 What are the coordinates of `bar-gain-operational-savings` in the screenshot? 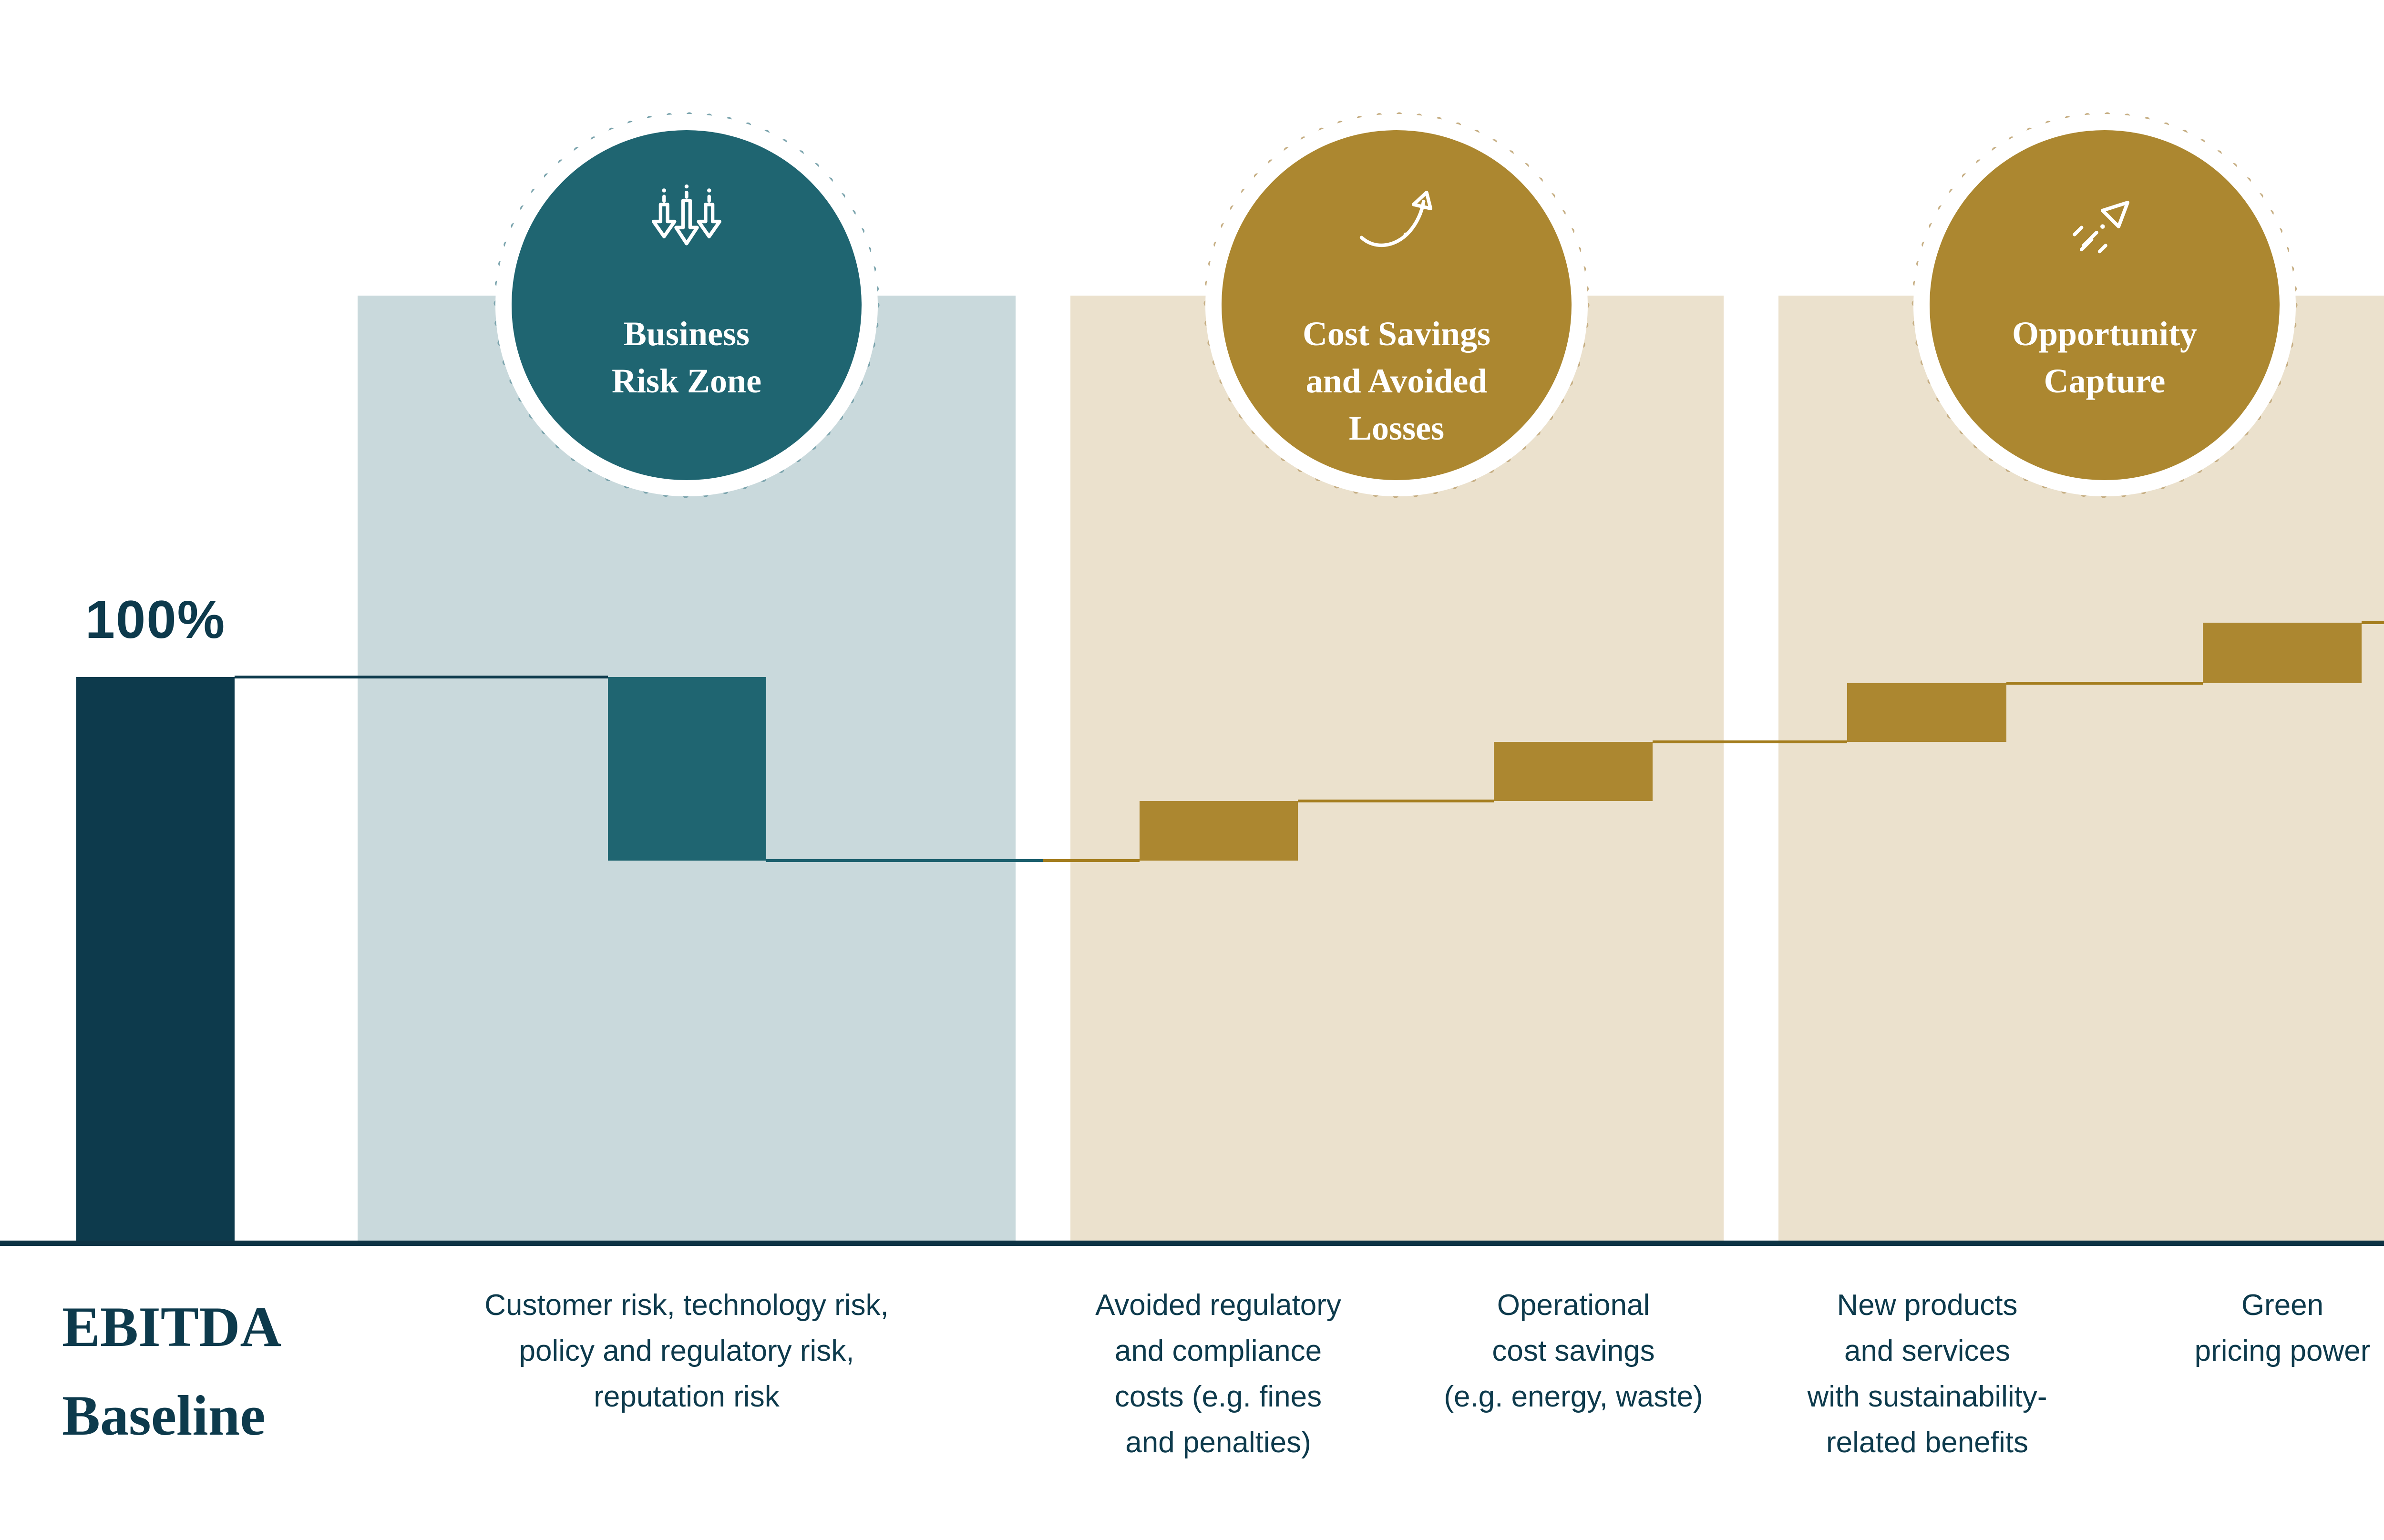 It's located at (1574, 771).